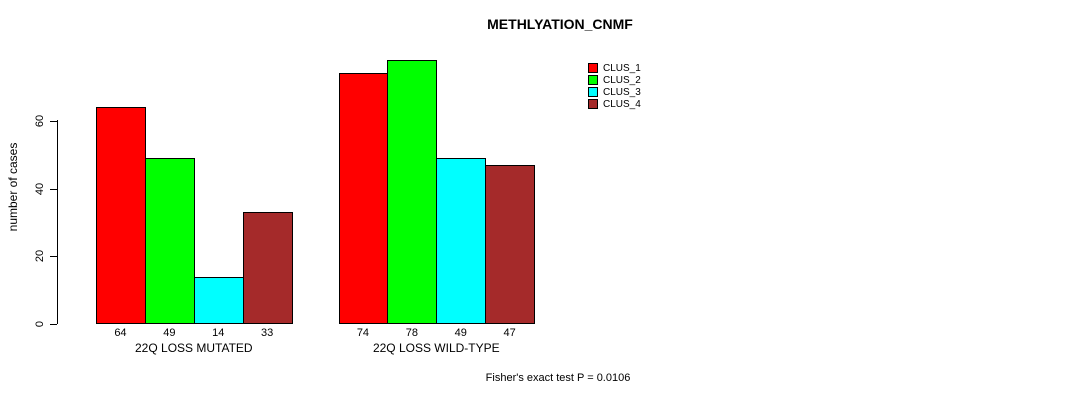 The width and height of the screenshot is (1090, 400). What do you see at coordinates (267, 268) in the screenshot?
I see `bar-clus_4-group1` at bounding box center [267, 268].